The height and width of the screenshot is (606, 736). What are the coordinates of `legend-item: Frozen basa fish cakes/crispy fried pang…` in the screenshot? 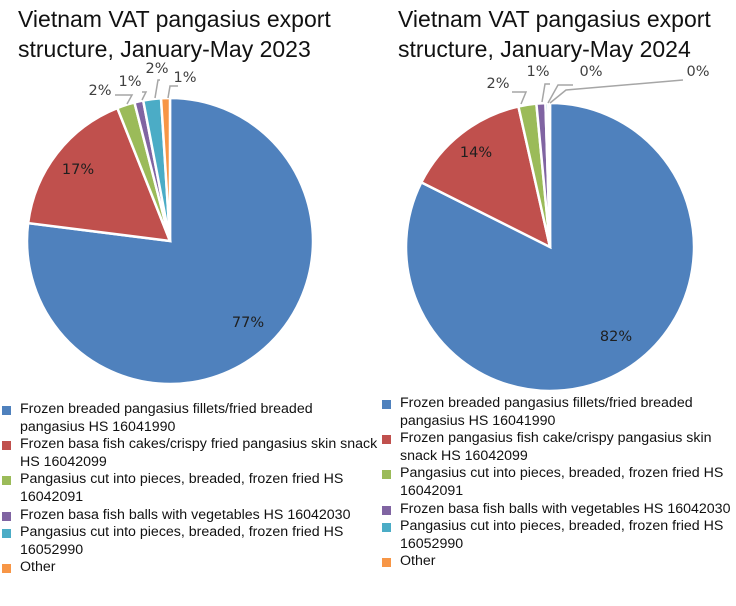 It's located at (190, 453).